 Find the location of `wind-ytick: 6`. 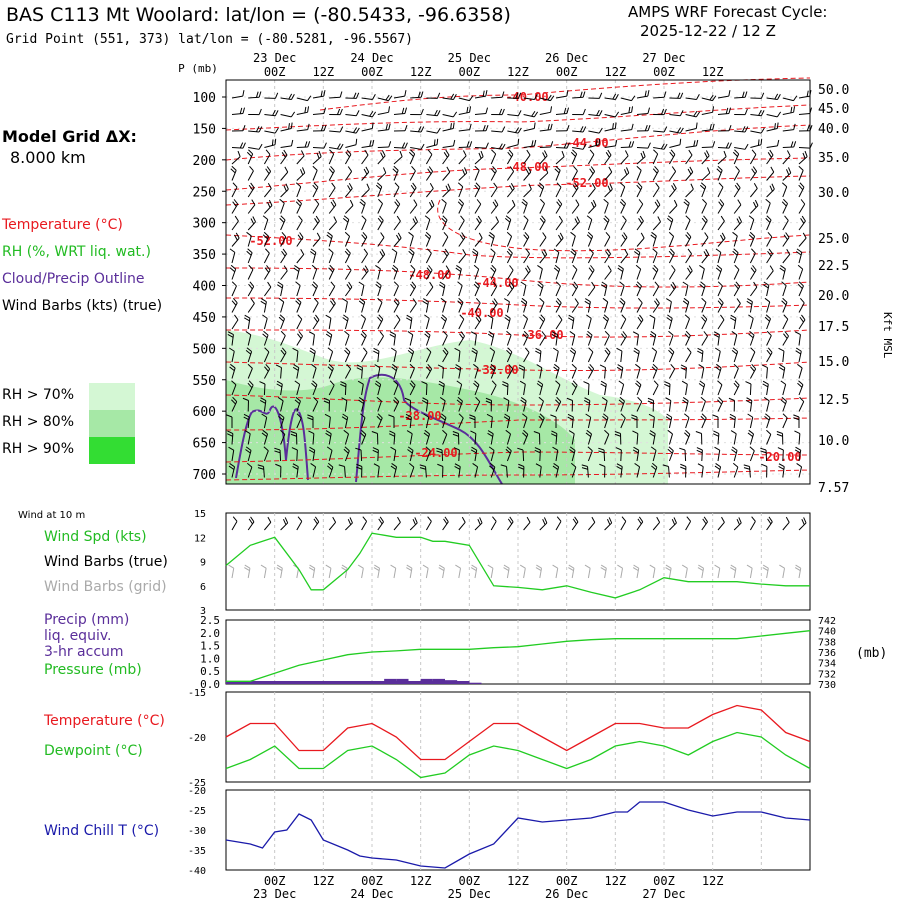

wind-ytick: 6 is located at coordinates (203, 587).